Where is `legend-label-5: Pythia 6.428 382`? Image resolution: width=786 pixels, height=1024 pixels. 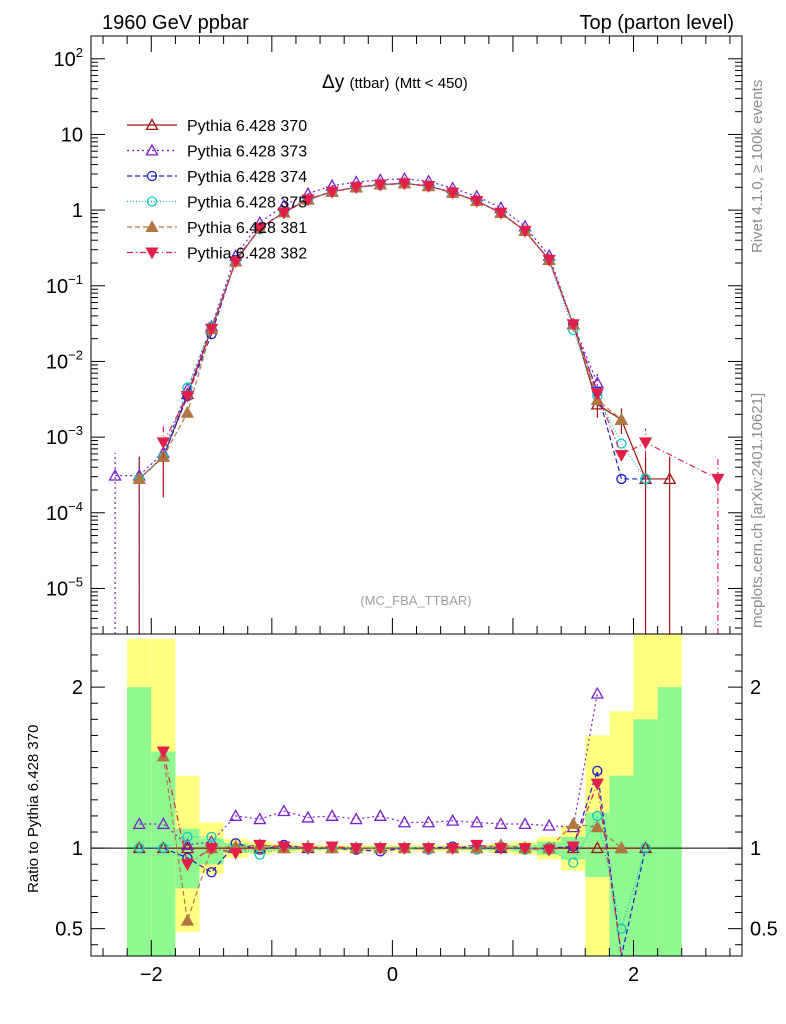 legend-label-5: Pythia 6.428 382 is located at coordinates (247, 254).